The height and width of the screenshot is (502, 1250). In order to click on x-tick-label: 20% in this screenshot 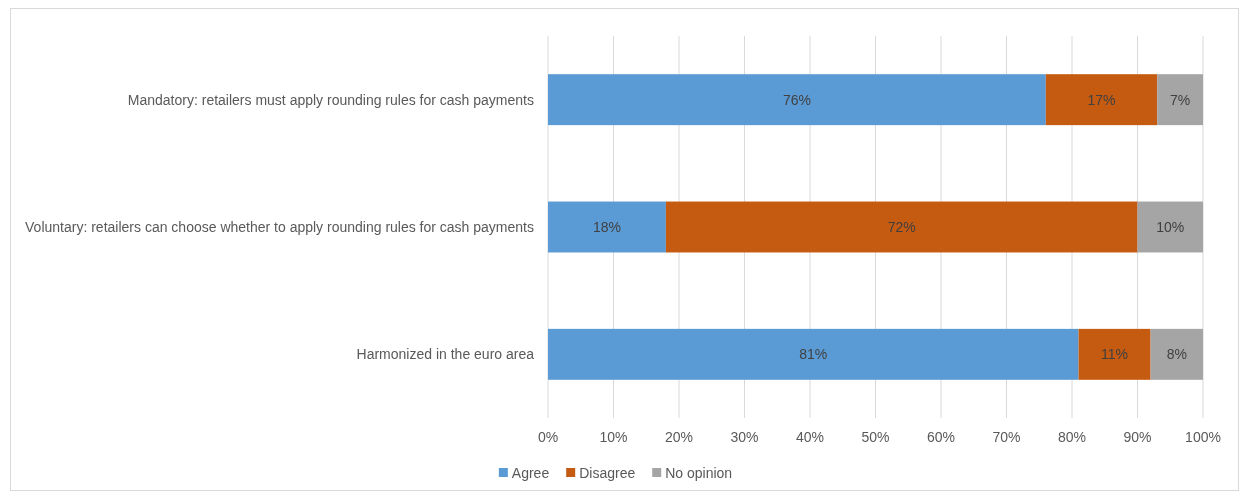, I will do `click(679, 437)`.